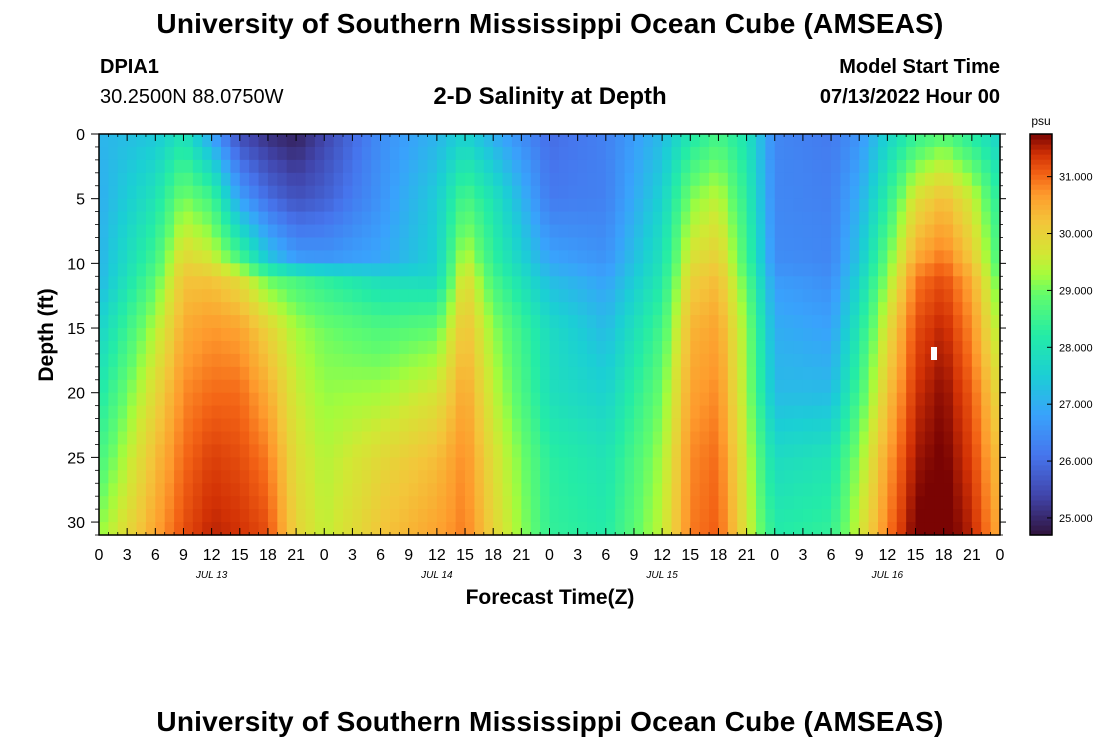 The width and height of the screenshot is (1100, 750). What do you see at coordinates (1076, 178) in the screenshot?
I see `colorbar-tick-label: 31.000` at bounding box center [1076, 178].